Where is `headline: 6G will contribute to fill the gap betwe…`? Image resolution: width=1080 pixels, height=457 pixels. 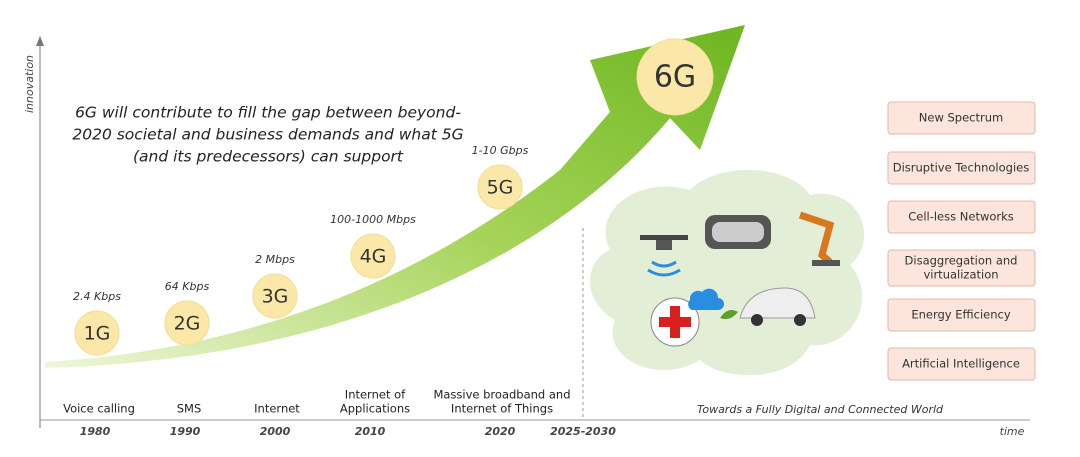 headline: 6G will contribute to fill the gap betwe… is located at coordinates (268, 113).